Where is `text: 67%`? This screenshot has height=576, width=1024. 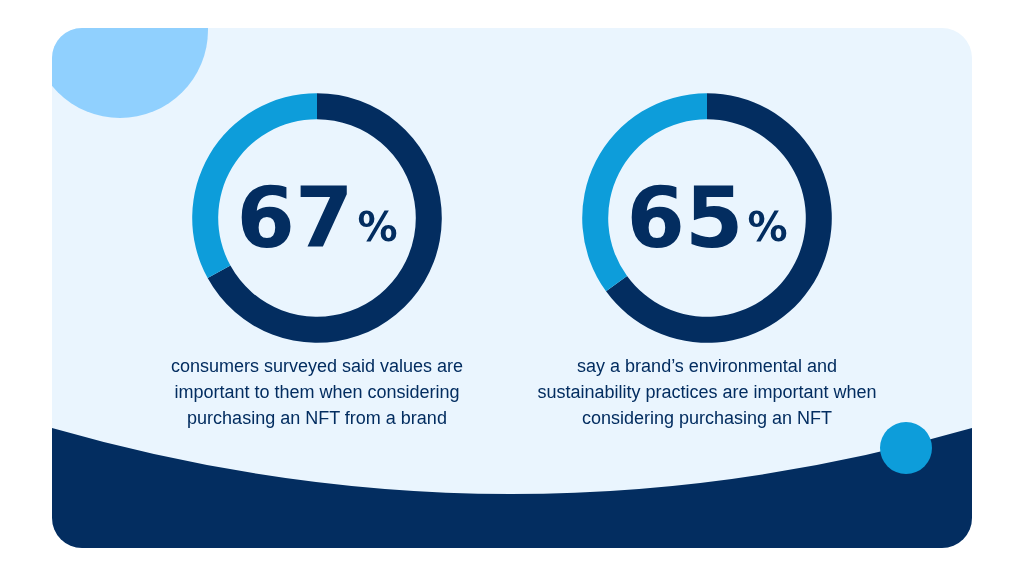 text: 67% is located at coordinates (317, 218).